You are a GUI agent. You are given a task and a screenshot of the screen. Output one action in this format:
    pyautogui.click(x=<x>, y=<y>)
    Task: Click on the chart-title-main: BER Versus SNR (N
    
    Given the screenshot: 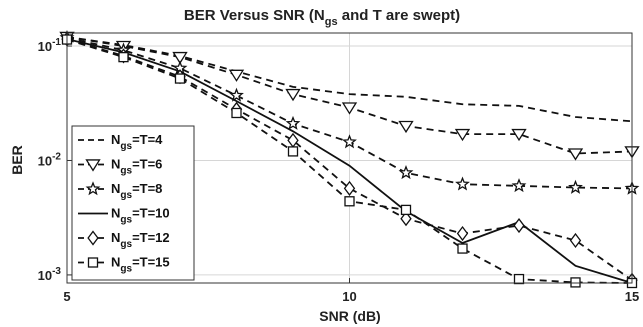 What is the action you would take?
    pyautogui.click(x=254, y=15)
    